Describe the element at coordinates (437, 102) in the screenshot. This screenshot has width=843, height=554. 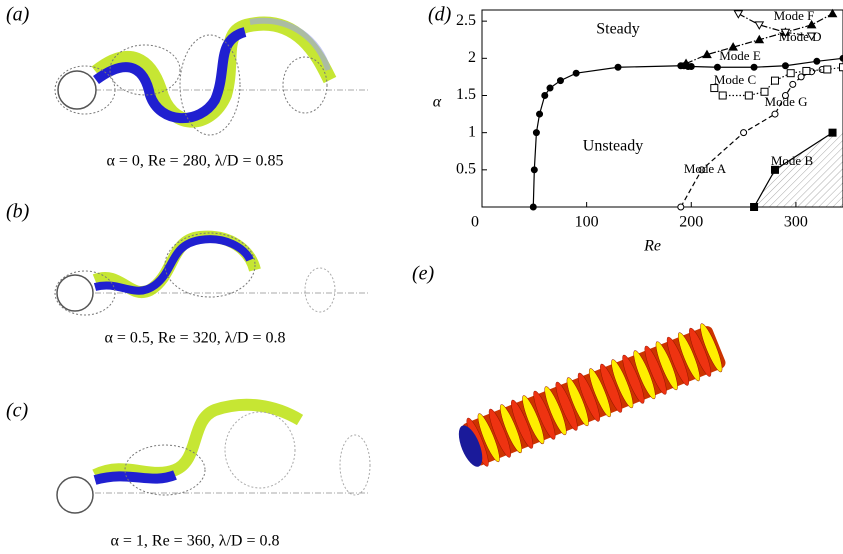
I see `y-axis-label: α` at that location.